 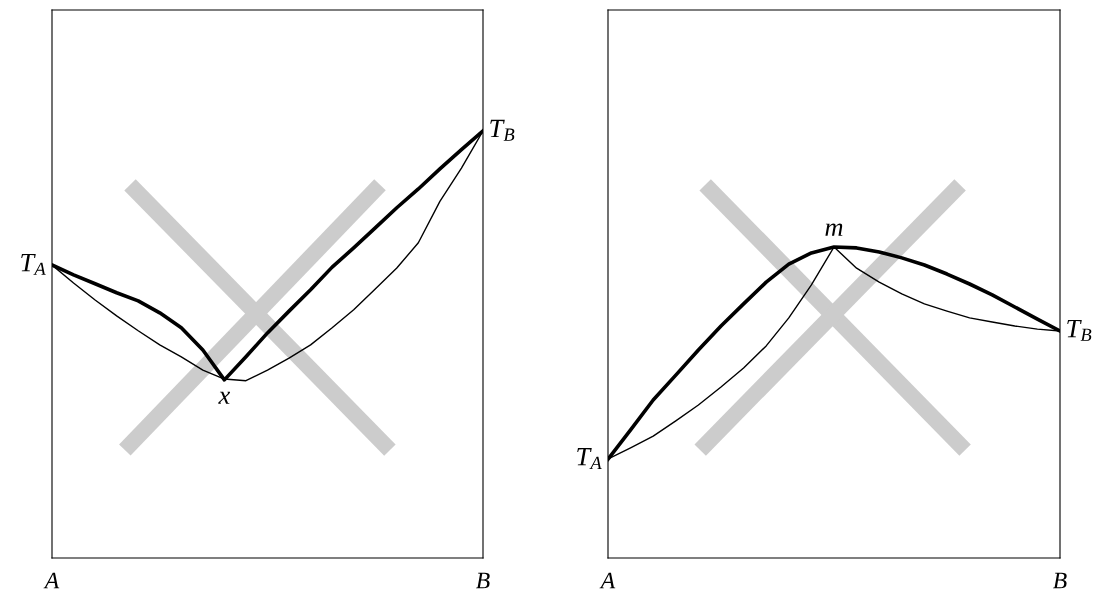 I want to click on annotation: x, so click(x=224, y=397).